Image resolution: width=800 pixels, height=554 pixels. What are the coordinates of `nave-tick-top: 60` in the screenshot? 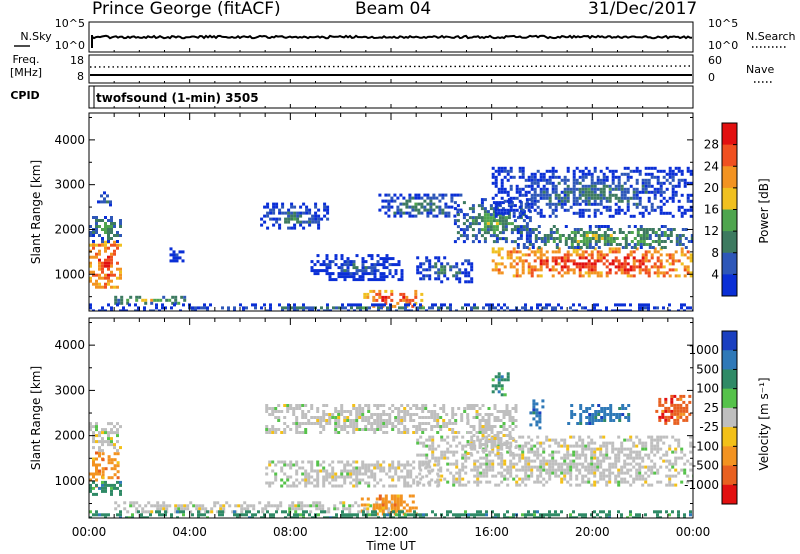 It's located at (715, 60).